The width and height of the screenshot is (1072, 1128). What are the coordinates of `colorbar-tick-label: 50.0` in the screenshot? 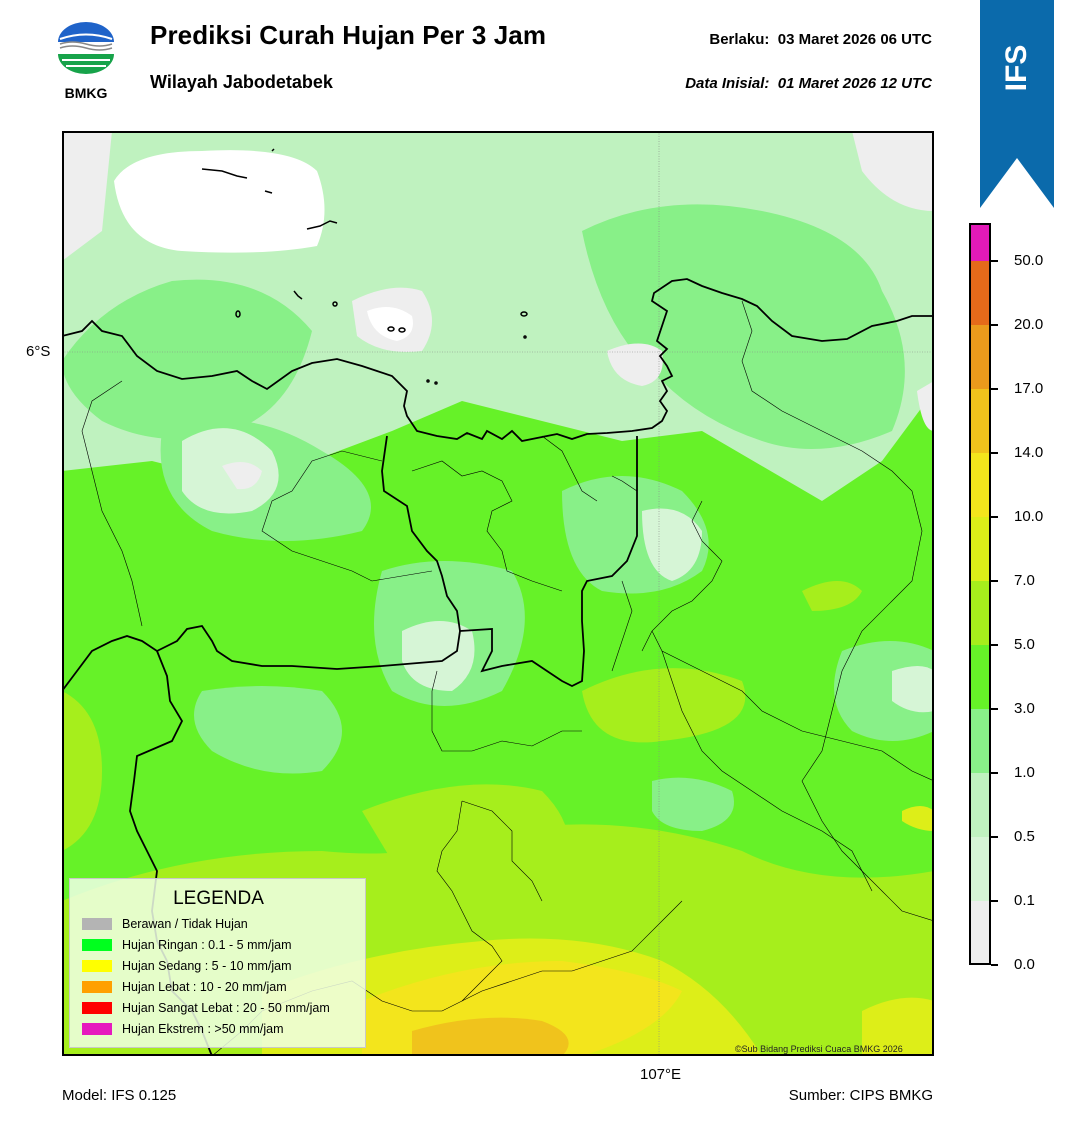 It's located at (1029, 260).